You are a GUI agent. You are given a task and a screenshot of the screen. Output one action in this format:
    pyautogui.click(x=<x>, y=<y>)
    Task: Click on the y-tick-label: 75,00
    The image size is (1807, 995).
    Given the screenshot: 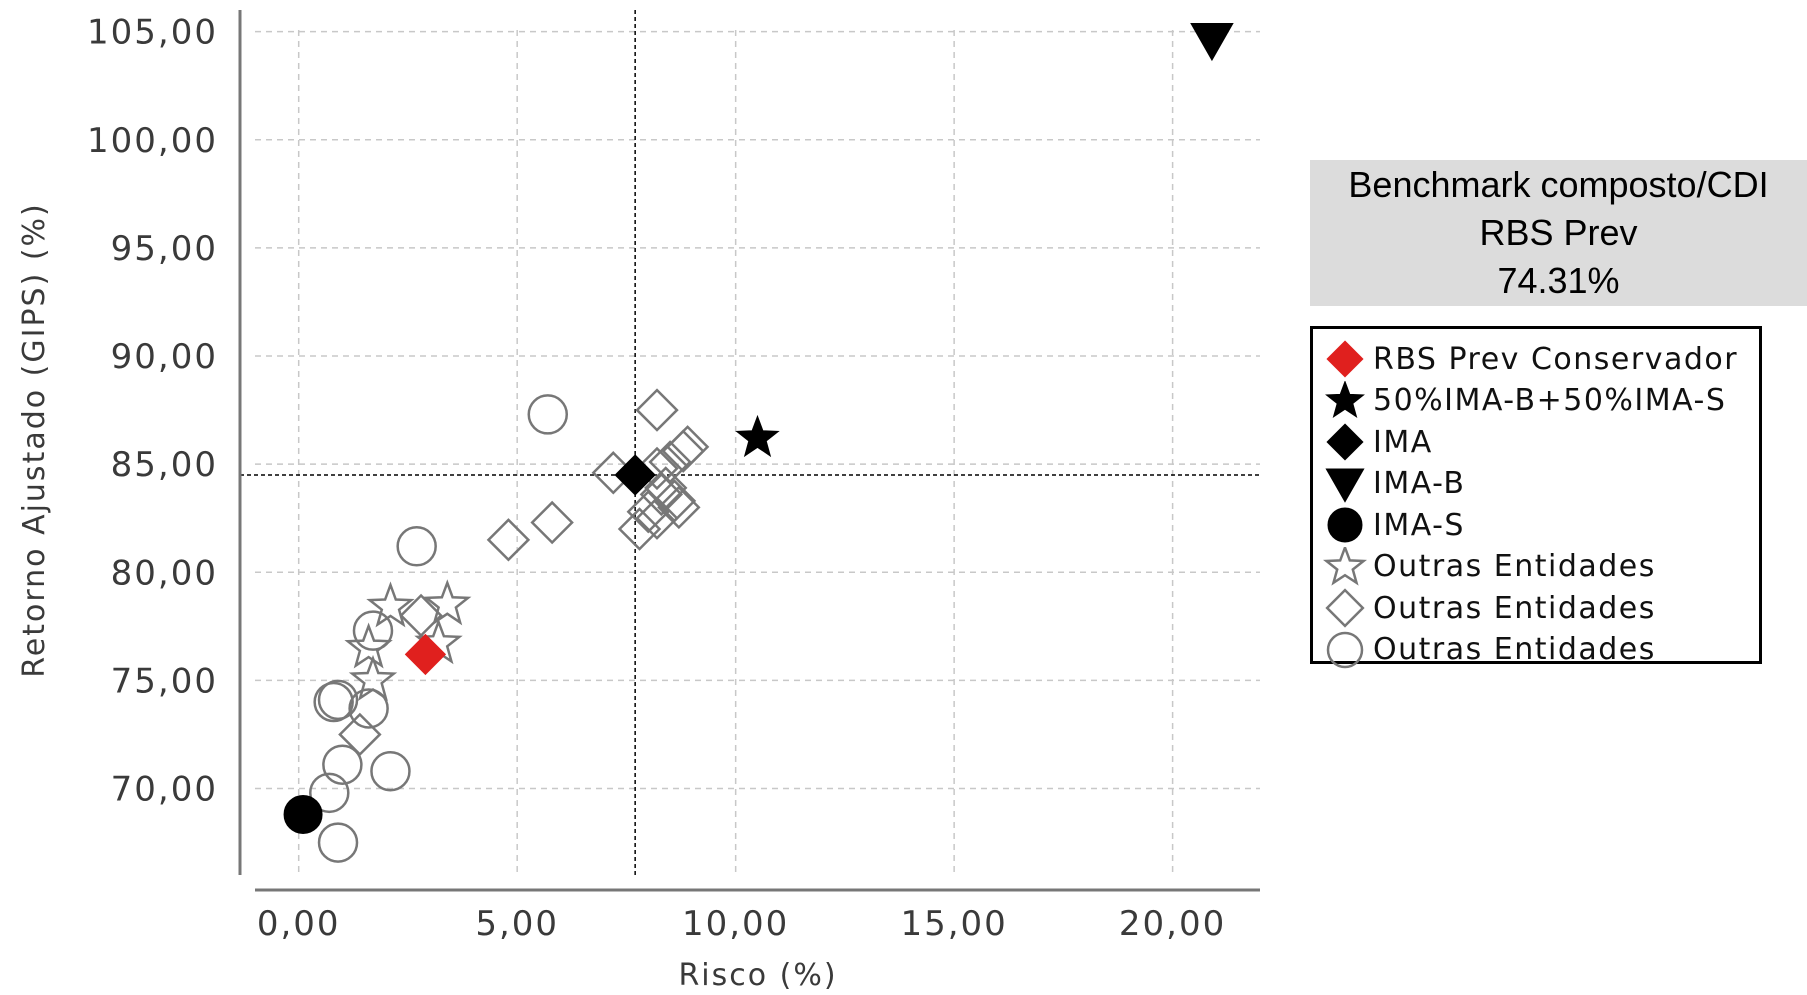 What is the action you would take?
    pyautogui.click(x=164, y=681)
    